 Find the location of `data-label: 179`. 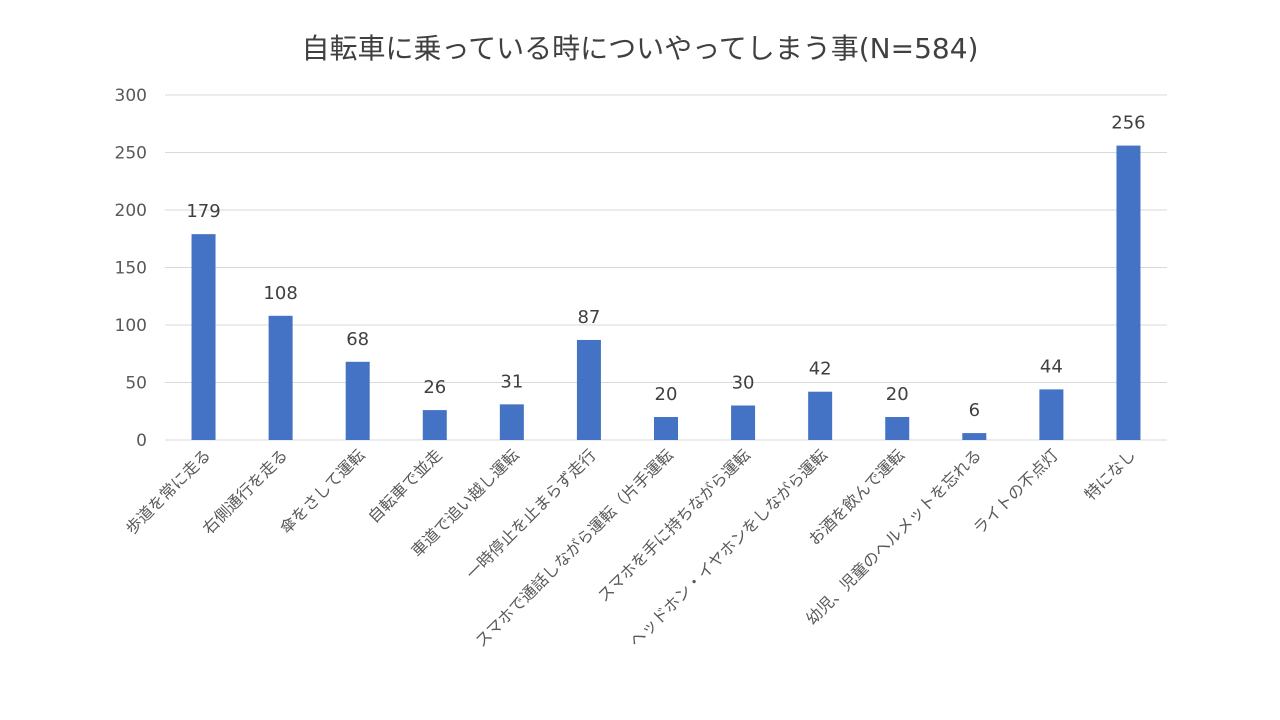

data-label: 179 is located at coordinates (203, 211).